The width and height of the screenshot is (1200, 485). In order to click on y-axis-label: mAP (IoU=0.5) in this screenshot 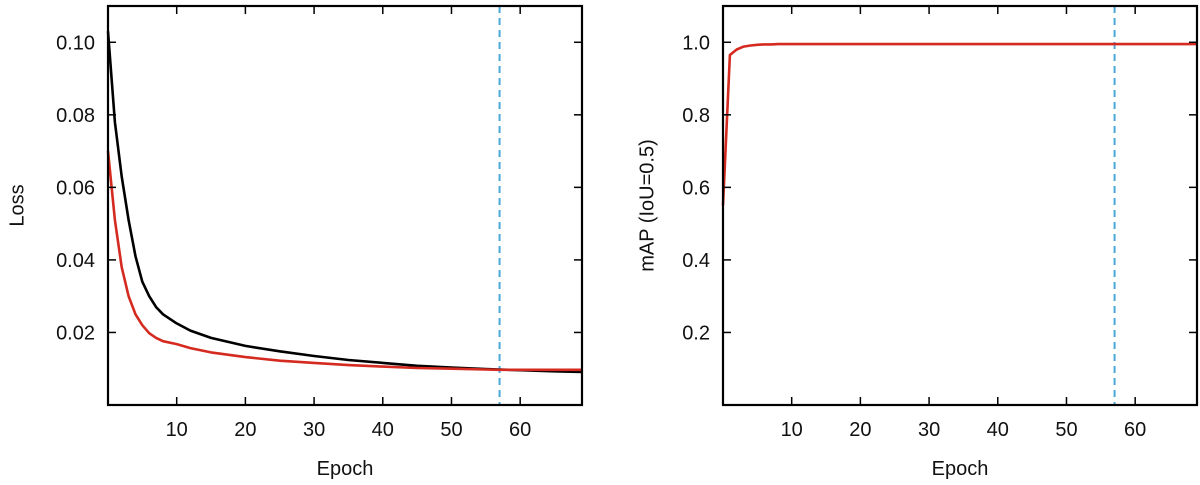, I will do `click(647, 205)`.